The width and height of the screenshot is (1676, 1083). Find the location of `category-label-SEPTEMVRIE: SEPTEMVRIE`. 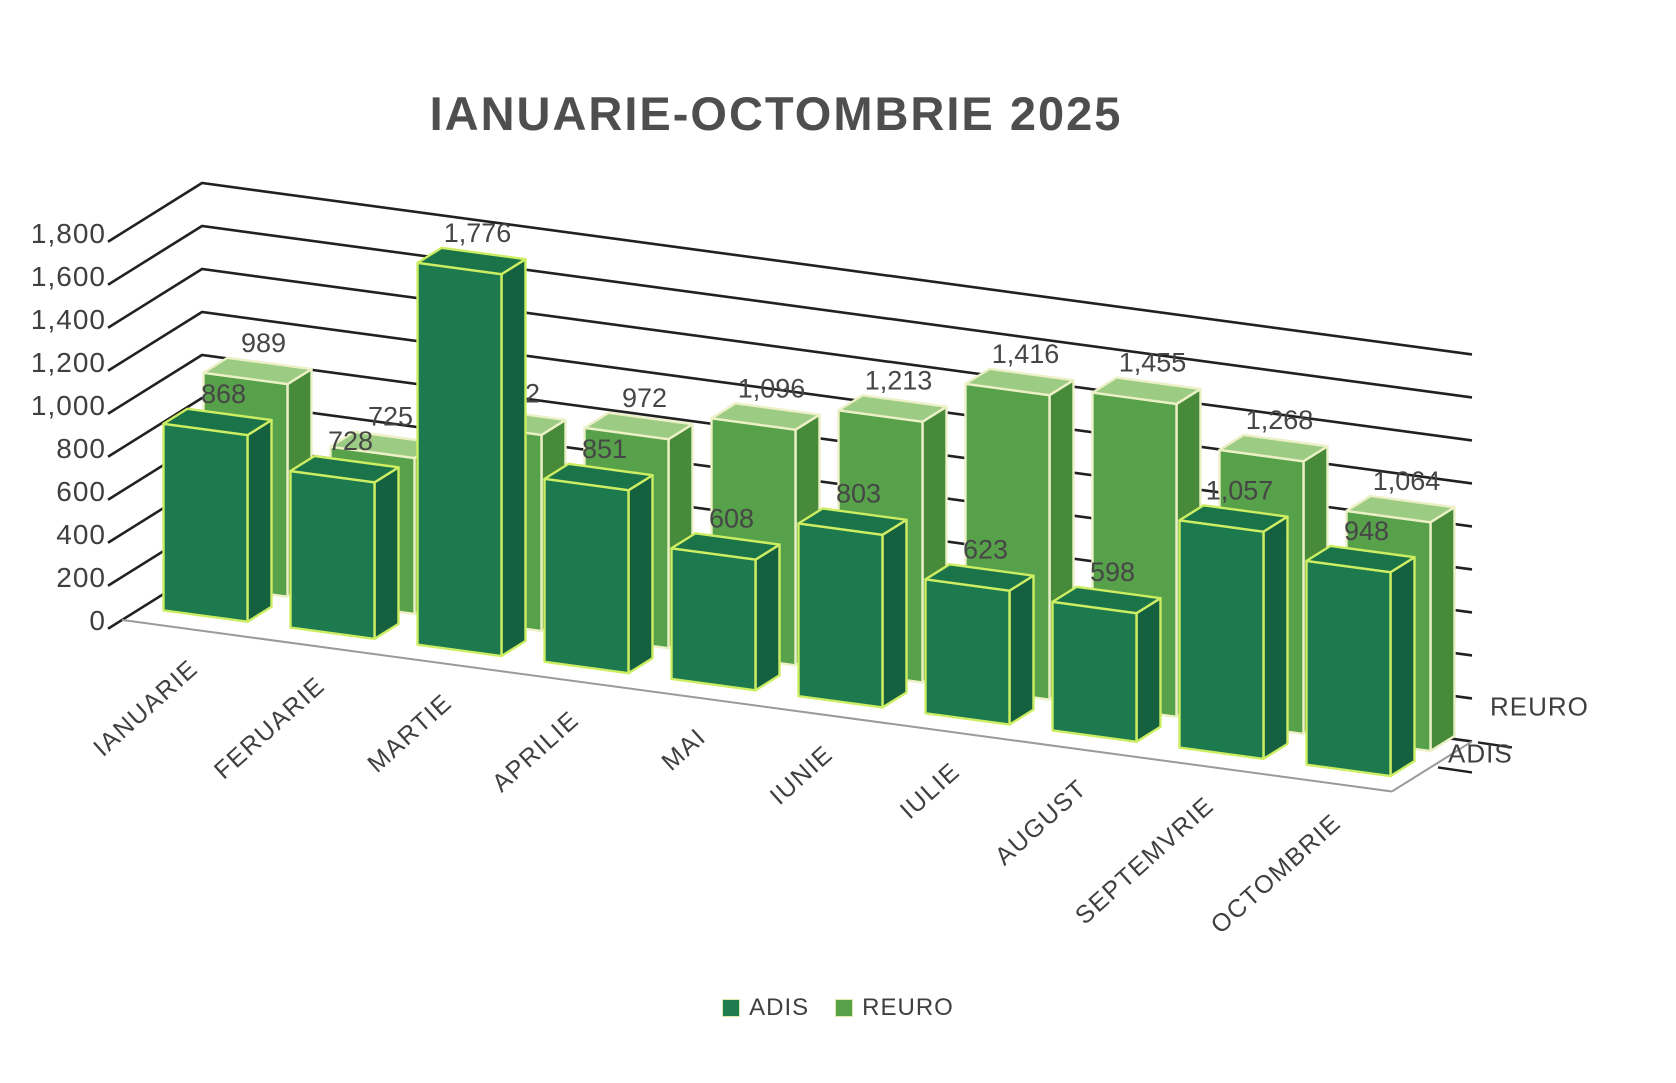

category-label-SEPTEMVRIE: SEPTEMVRIE is located at coordinates (1145, 860).